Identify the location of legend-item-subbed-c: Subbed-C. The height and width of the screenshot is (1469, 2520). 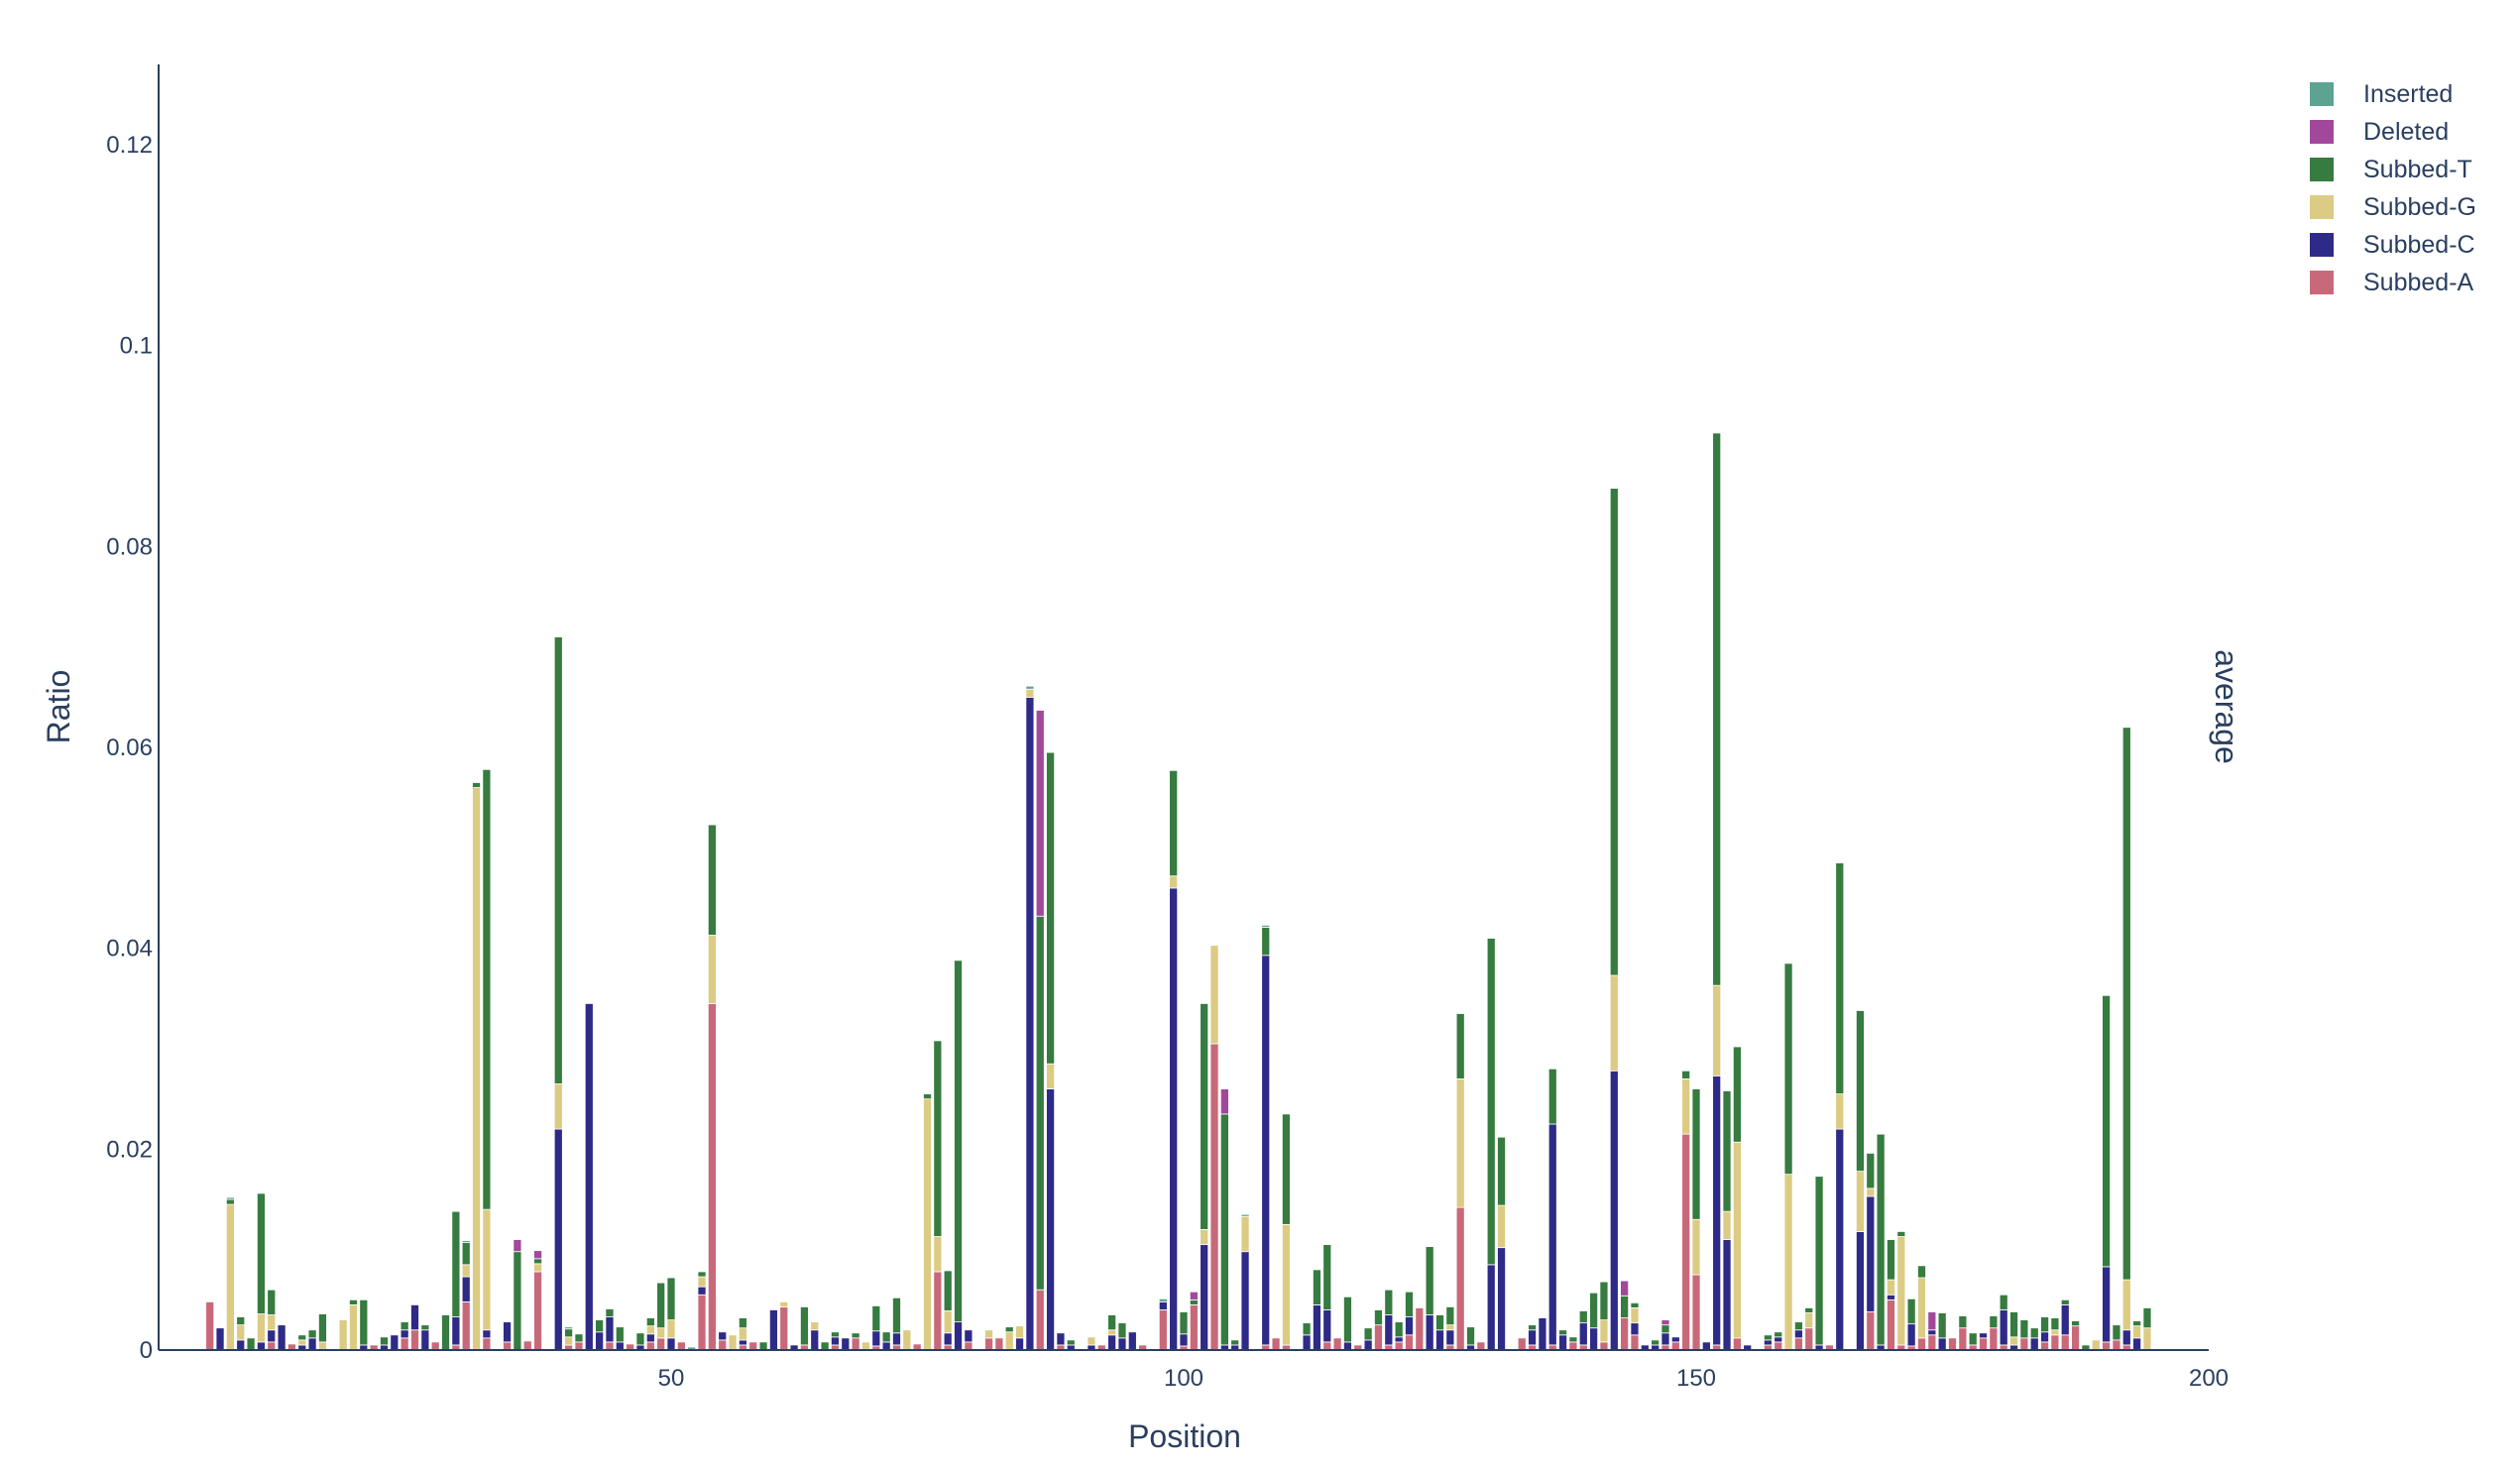
(2393, 245).